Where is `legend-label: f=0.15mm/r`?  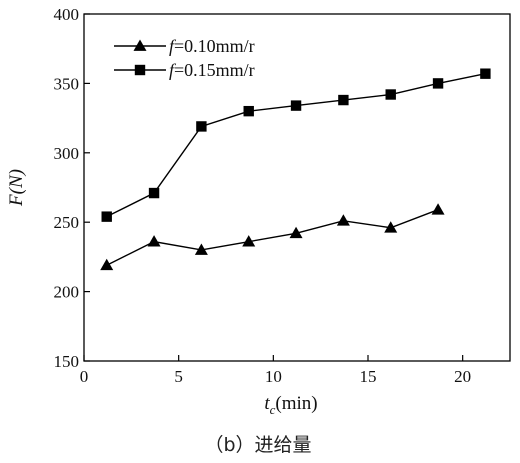 legend-label: f=0.15mm/r is located at coordinates (212, 70).